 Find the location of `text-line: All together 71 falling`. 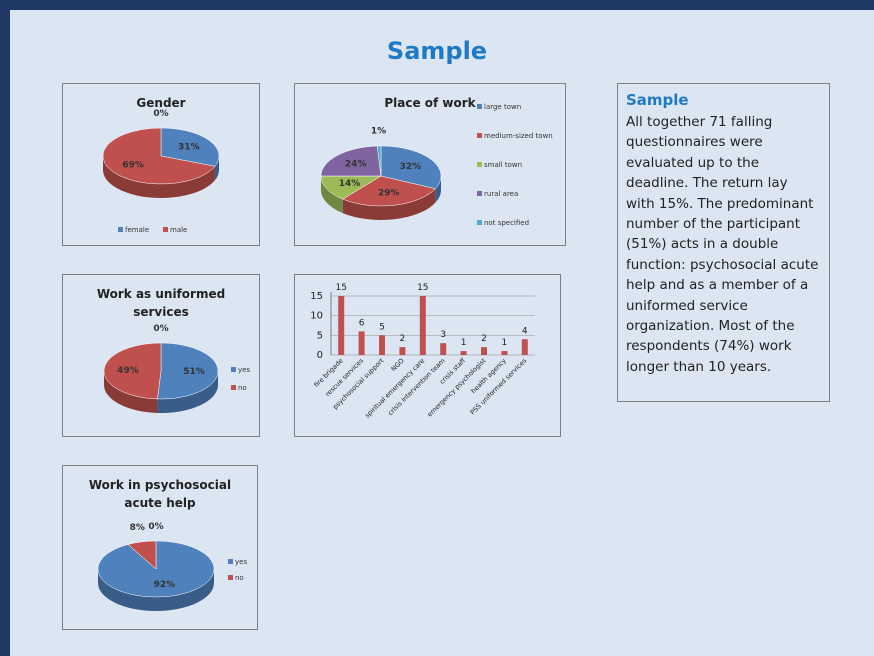

text-line: All together 71 falling is located at coordinates (699, 122).